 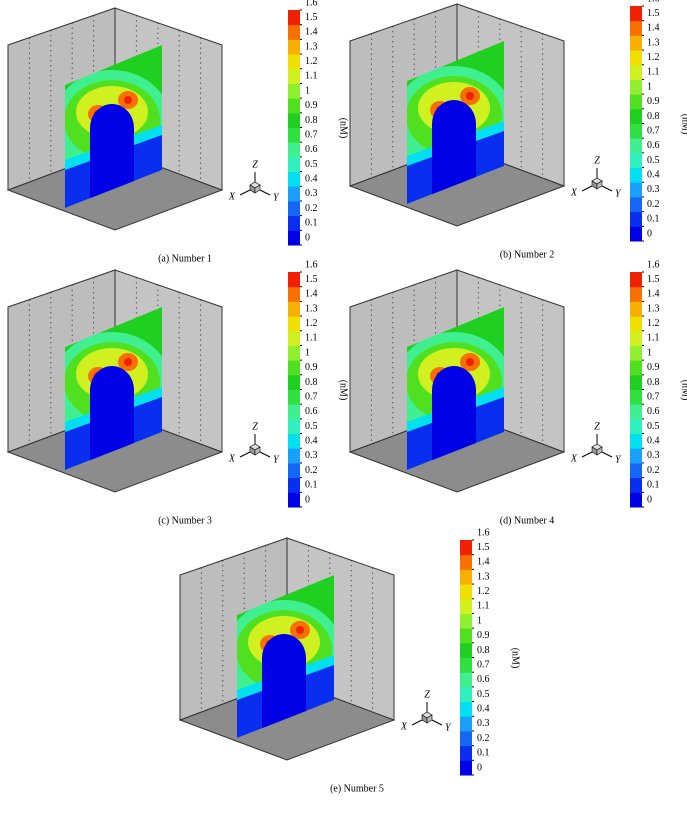 What do you see at coordinates (311, 179) in the screenshot?
I see `colorbar-tick-label: 0.4` at bounding box center [311, 179].